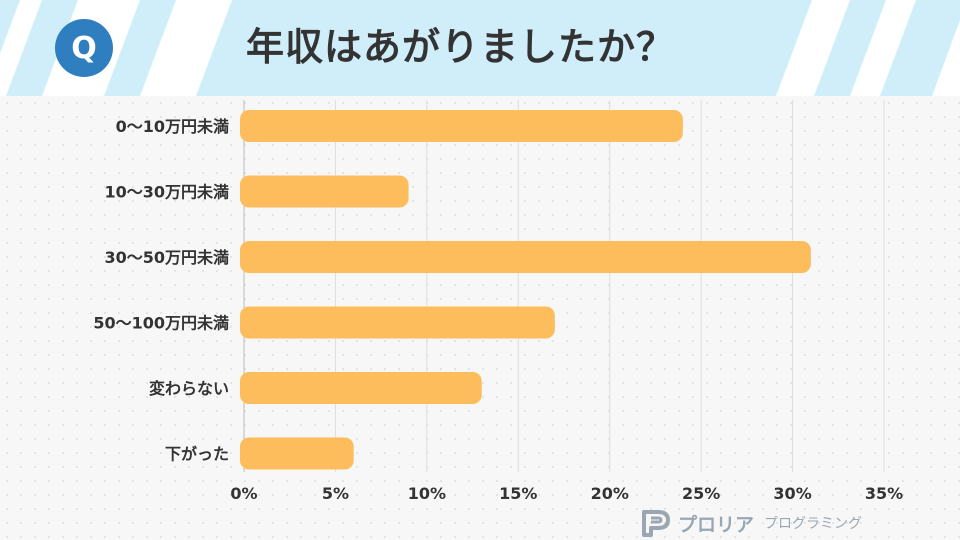 The height and width of the screenshot is (540, 960). Describe the element at coordinates (701, 493) in the screenshot. I see `x-tick-label: 25%` at that location.